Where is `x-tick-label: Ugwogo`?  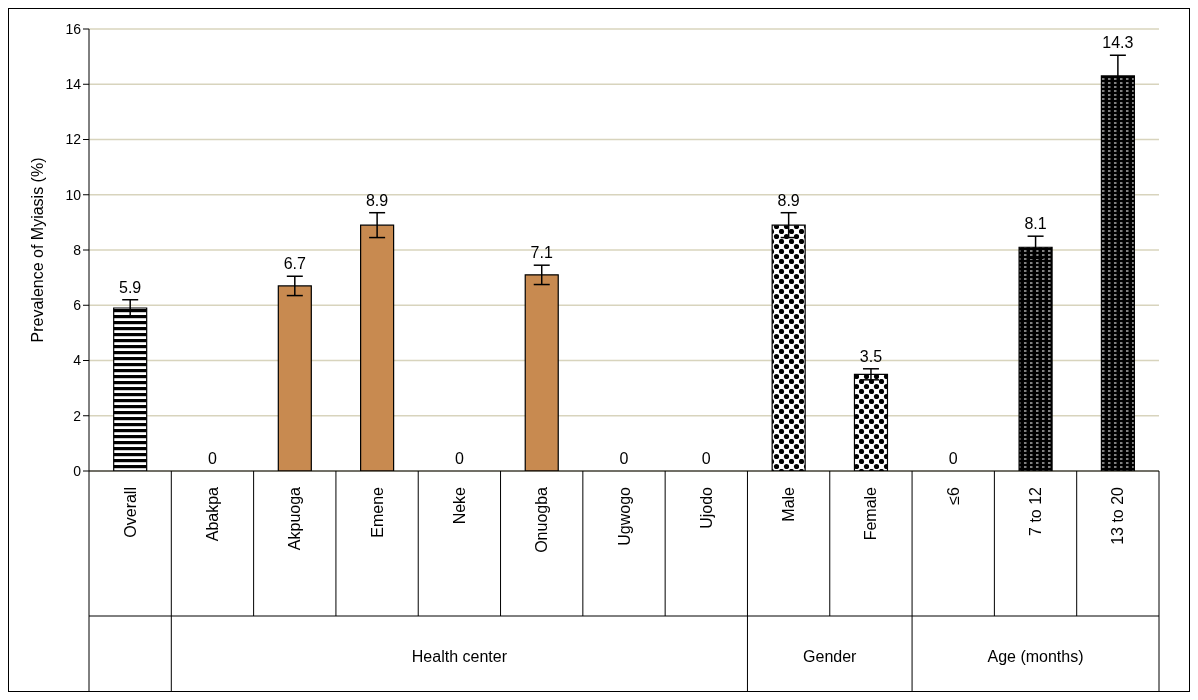 x-tick-label: Ugwogo is located at coordinates (624, 516).